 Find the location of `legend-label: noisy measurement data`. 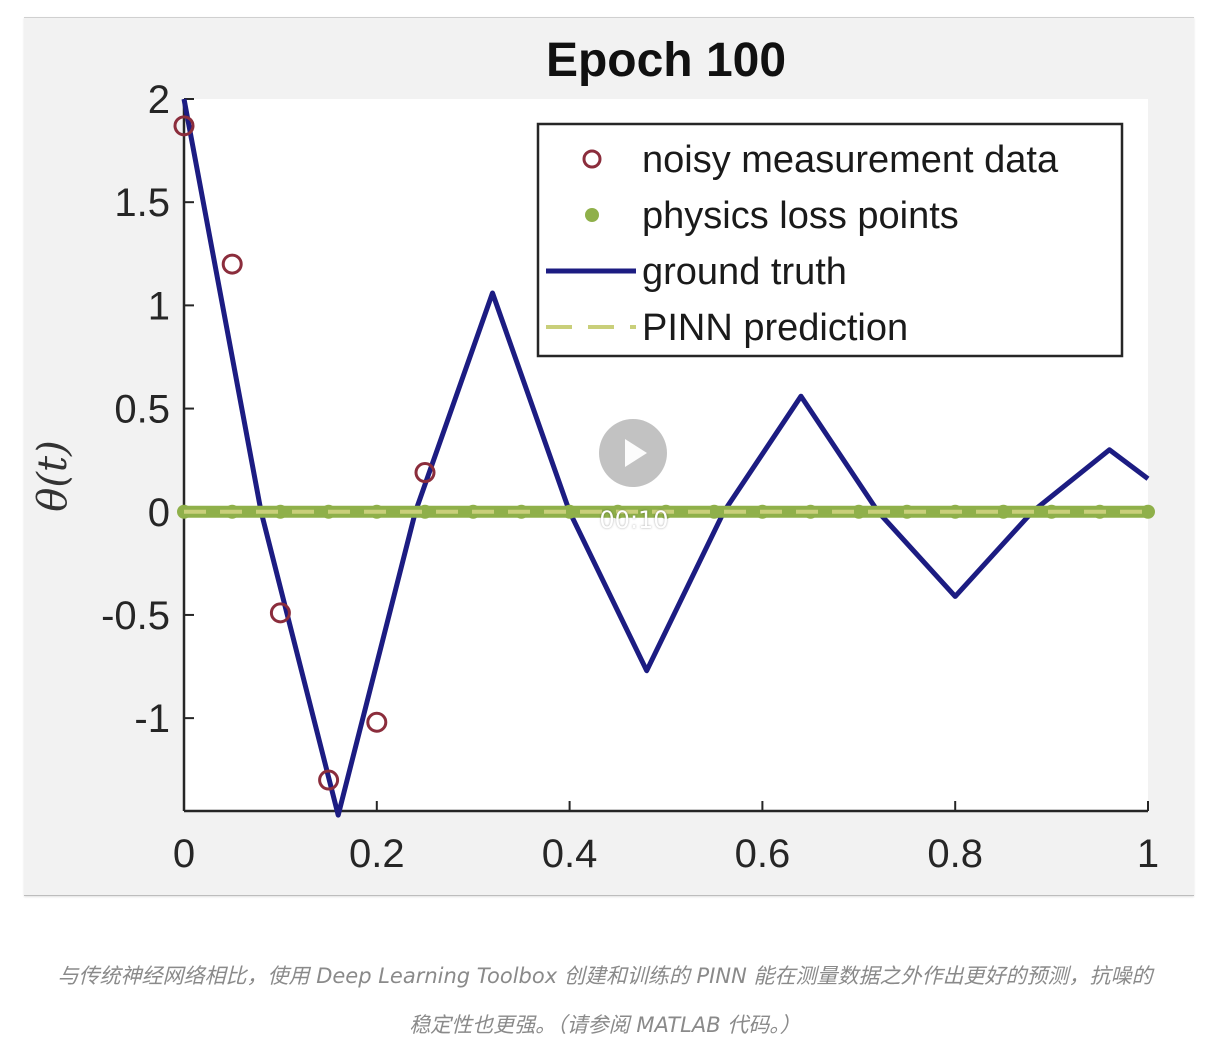

legend-label: noisy measurement data is located at coordinates (850, 160).